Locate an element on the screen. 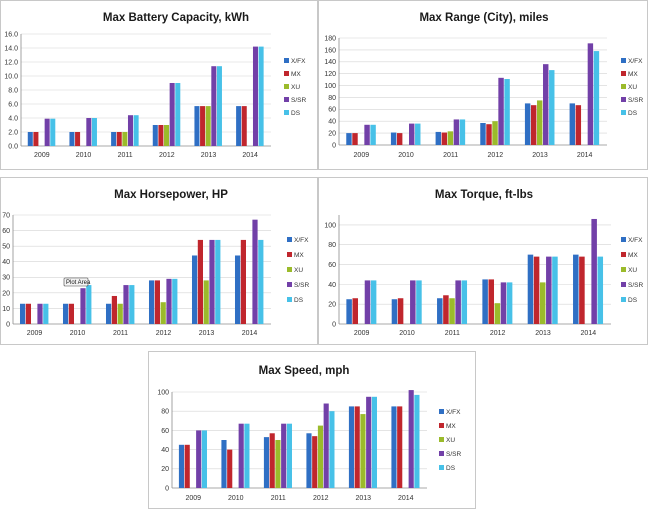 The image size is (648, 510). chart-title: Max Torque, ft-lbs is located at coordinates (484, 195).